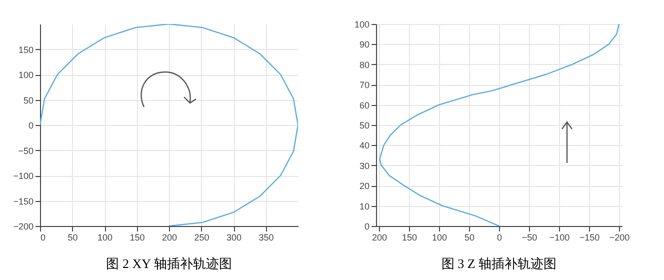 The width and height of the screenshot is (664, 280). I want to click on y-tick-label: 60, so click(364, 105).